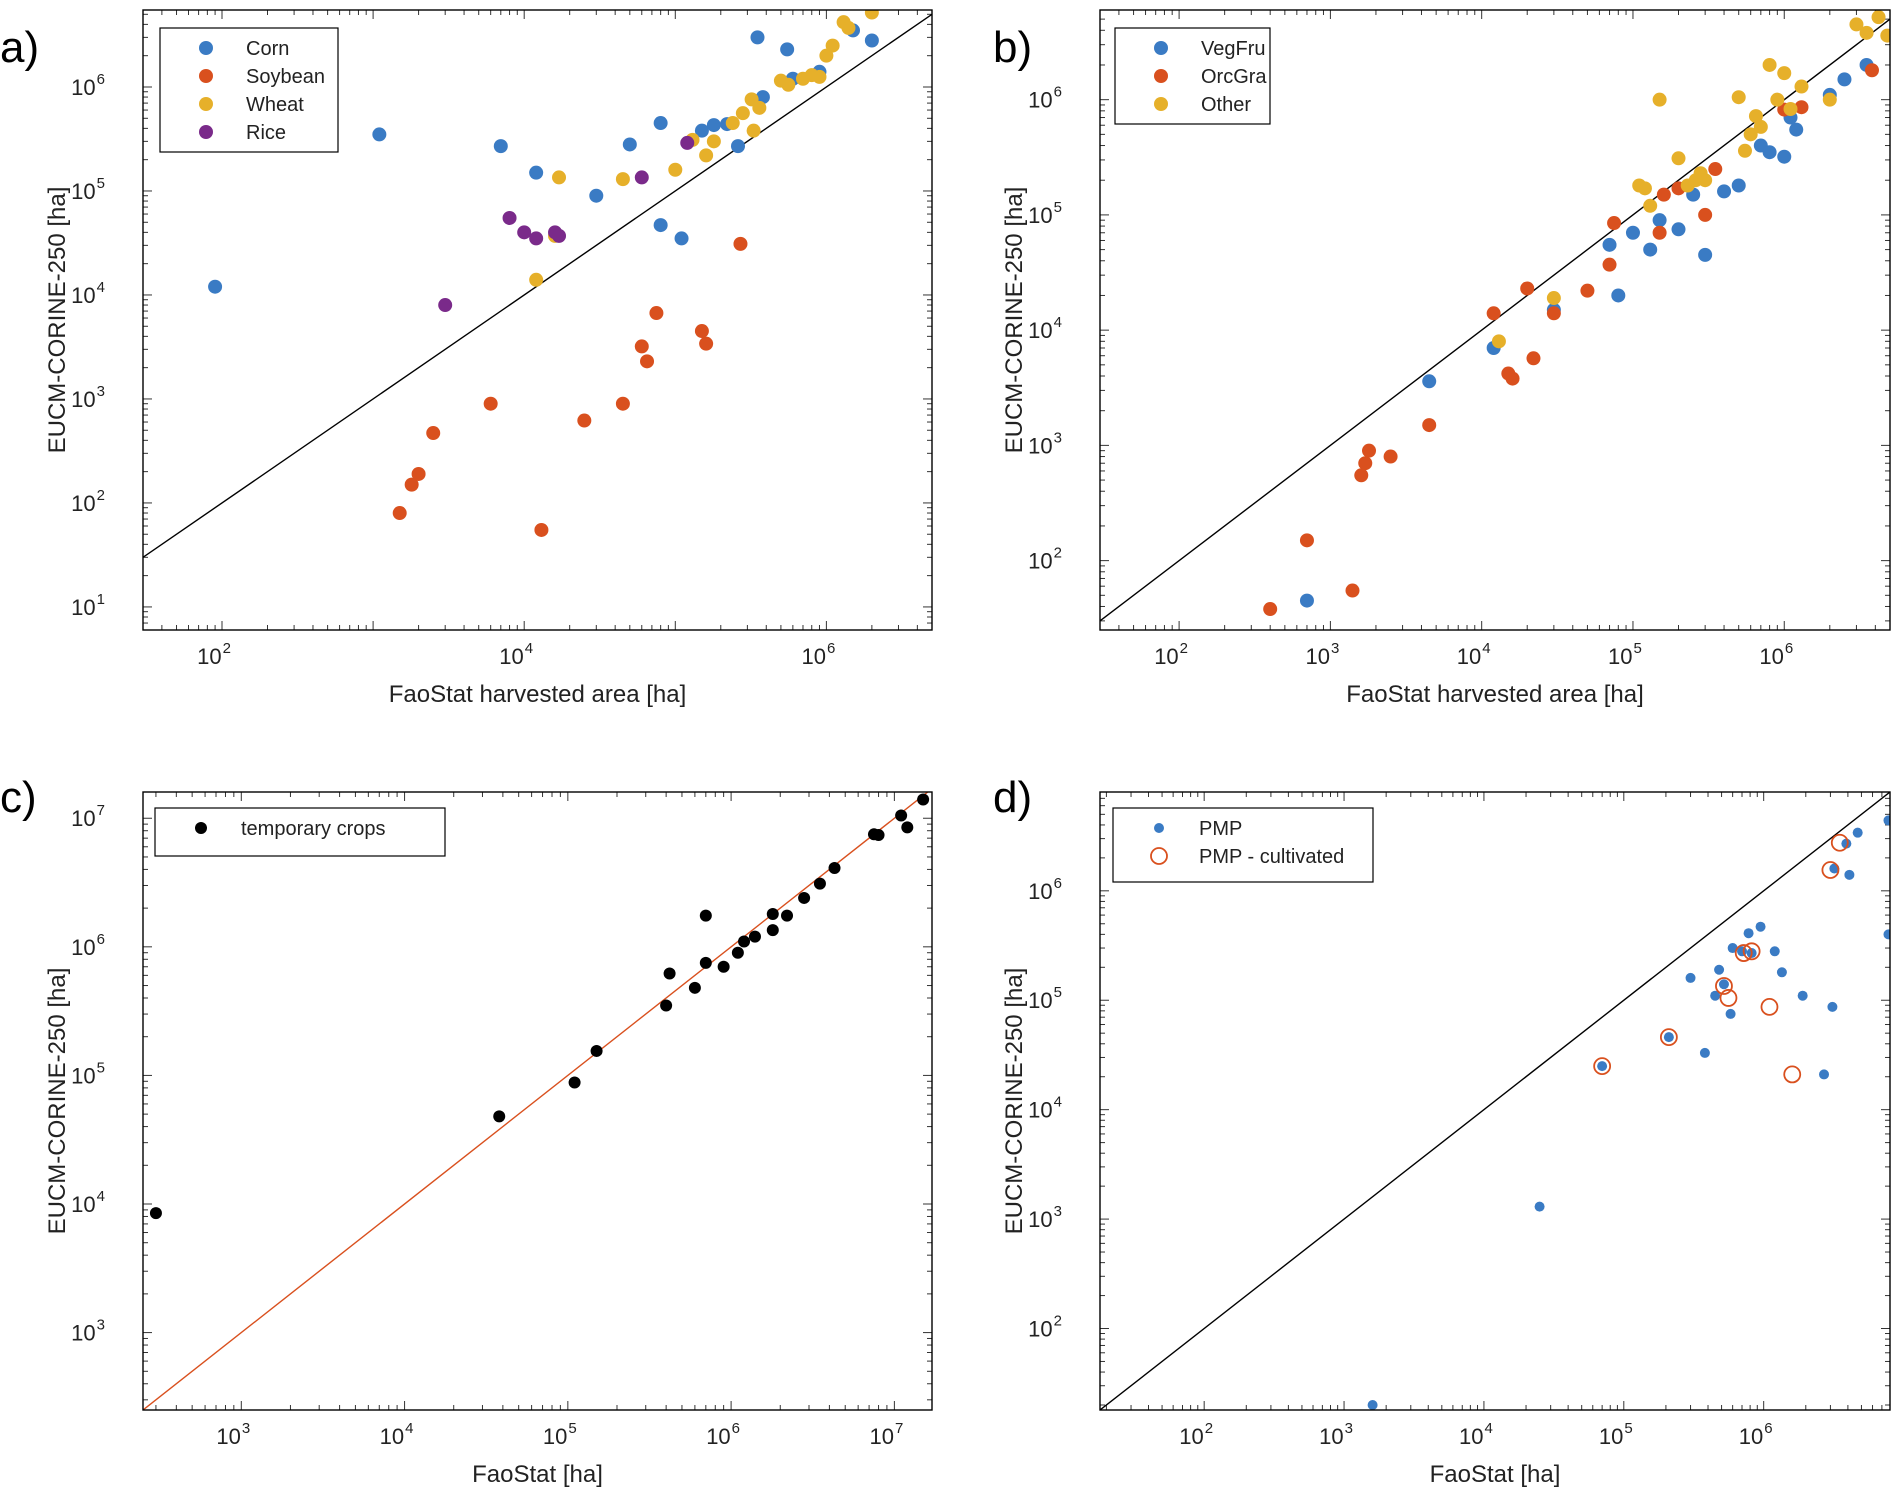  What do you see at coordinates (88, 816) in the screenshot?
I see `y-tick-label: 10⁷` at bounding box center [88, 816].